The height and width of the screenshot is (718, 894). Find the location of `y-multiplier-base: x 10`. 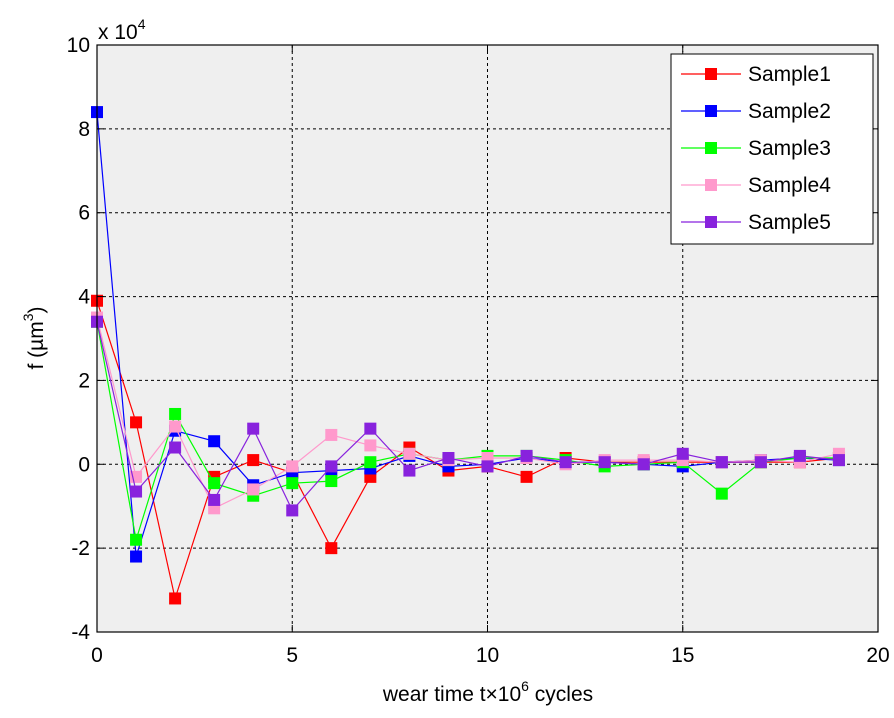

y-multiplier-base: x 10 is located at coordinates (118, 32).